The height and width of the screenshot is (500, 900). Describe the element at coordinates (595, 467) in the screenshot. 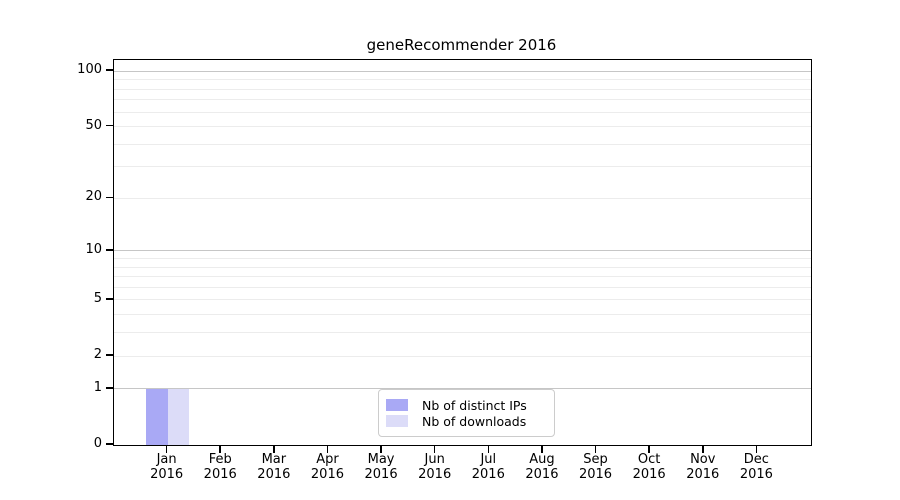

I see `x-tick-label-sep: Sep 2016` at that location.